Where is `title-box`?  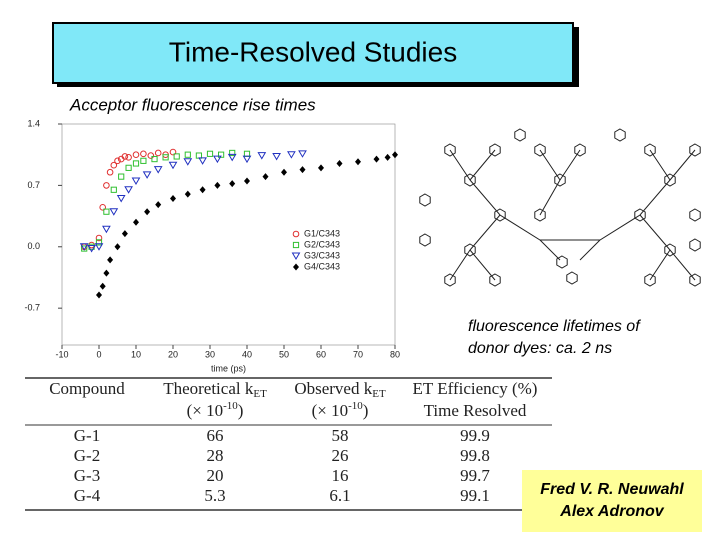 title-box is located at coordinates (313, 53).